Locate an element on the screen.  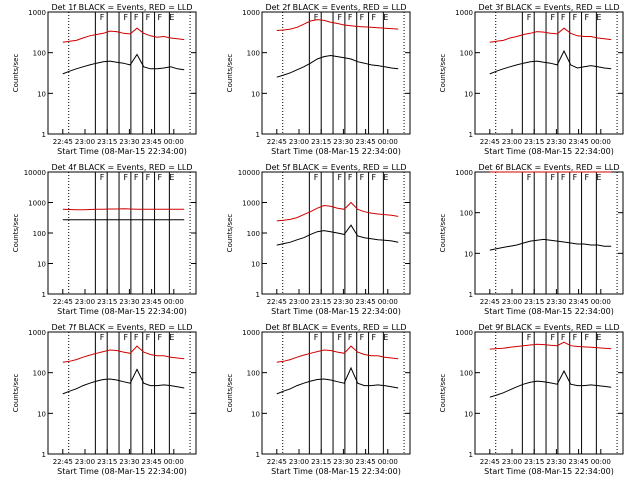
chart-title: Det 5f BLACK = Events, RED = LLD is located at coordinates (335, 167).